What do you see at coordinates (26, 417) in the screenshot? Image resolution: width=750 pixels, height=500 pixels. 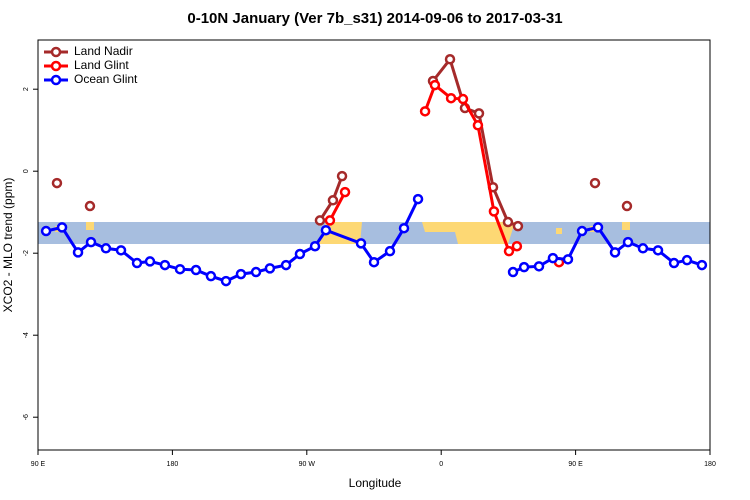 I see `y-tick-label: -6` at bounding box center [26, 417].